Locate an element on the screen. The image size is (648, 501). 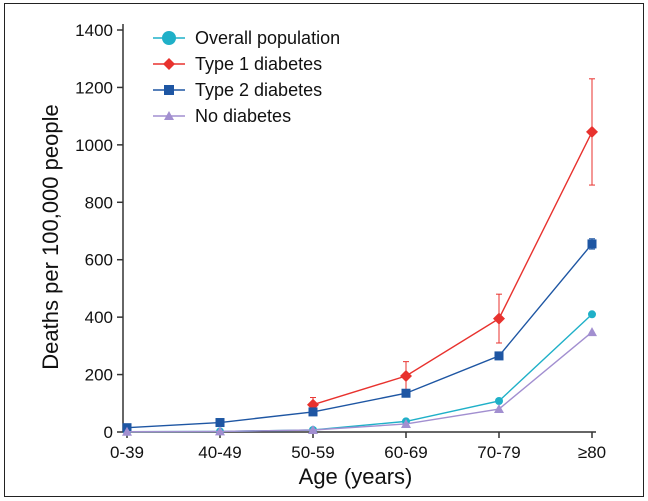
y-tick-label: 200 is located at coordinates (99, 375).